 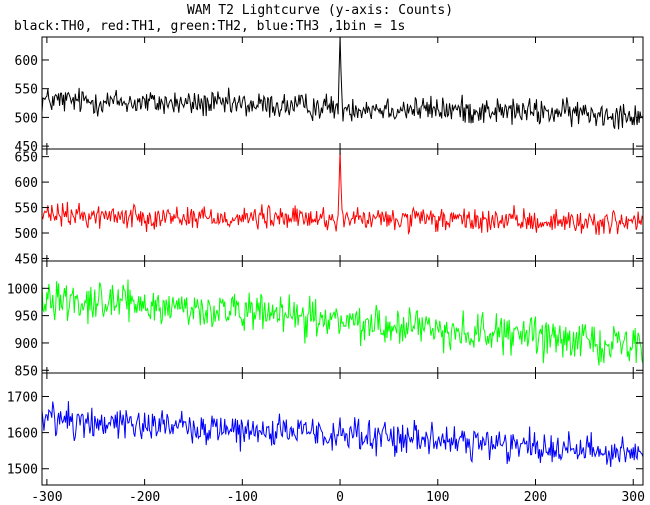 What do you see at coordinates (26, 371) in the screenshot?
I see `y-tick-label: 850` at bounding box center [26, 371].